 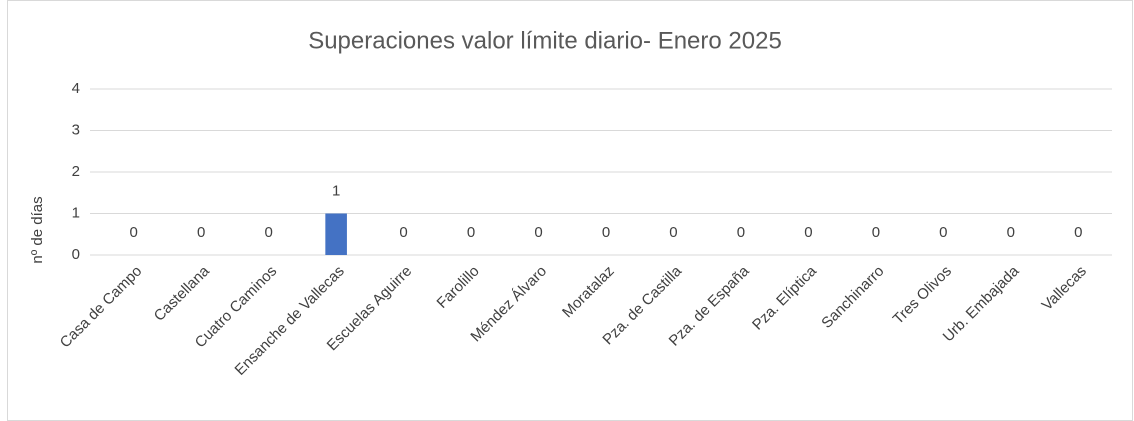 I want to click on y-tick-label: 1, so click(x=76, y=212).